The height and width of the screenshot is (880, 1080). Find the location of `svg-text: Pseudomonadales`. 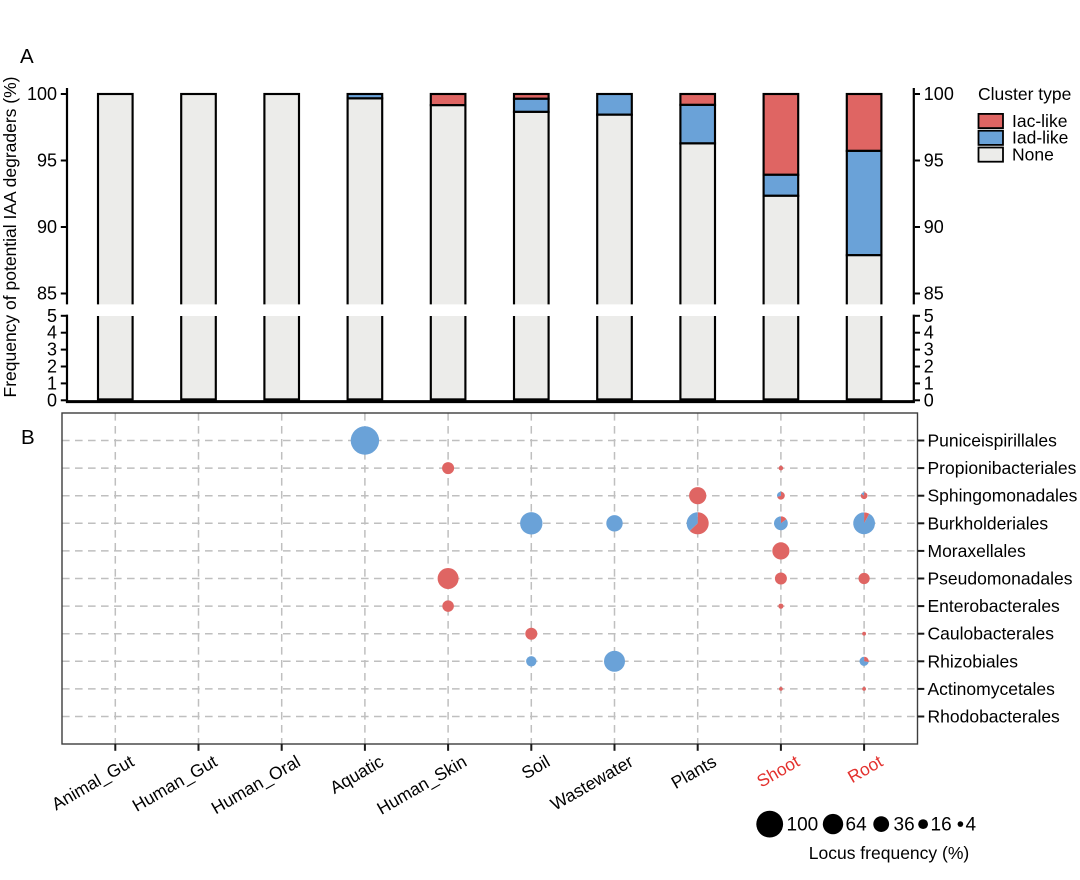

svg-text: Pseudomonadales is located at coordinates (1000, 579).